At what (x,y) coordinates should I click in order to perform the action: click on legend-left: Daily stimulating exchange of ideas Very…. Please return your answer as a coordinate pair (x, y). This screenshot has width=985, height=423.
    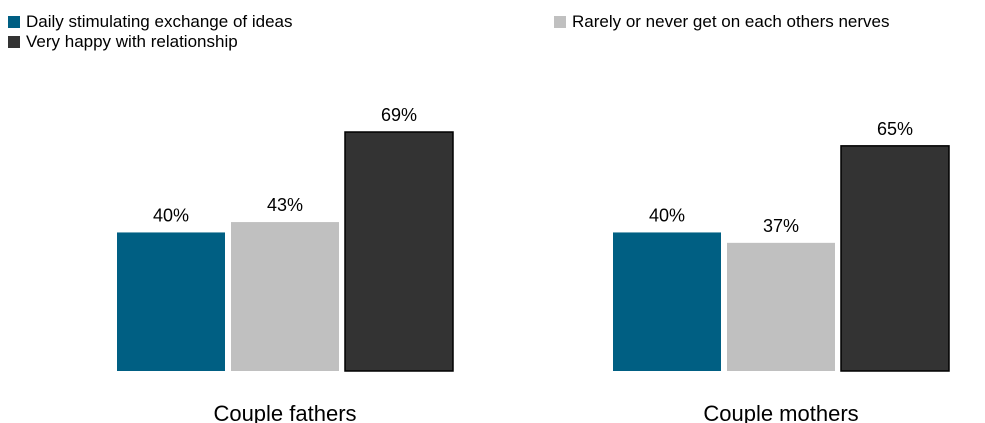
    Looking at the image, I should click on (150, 32).